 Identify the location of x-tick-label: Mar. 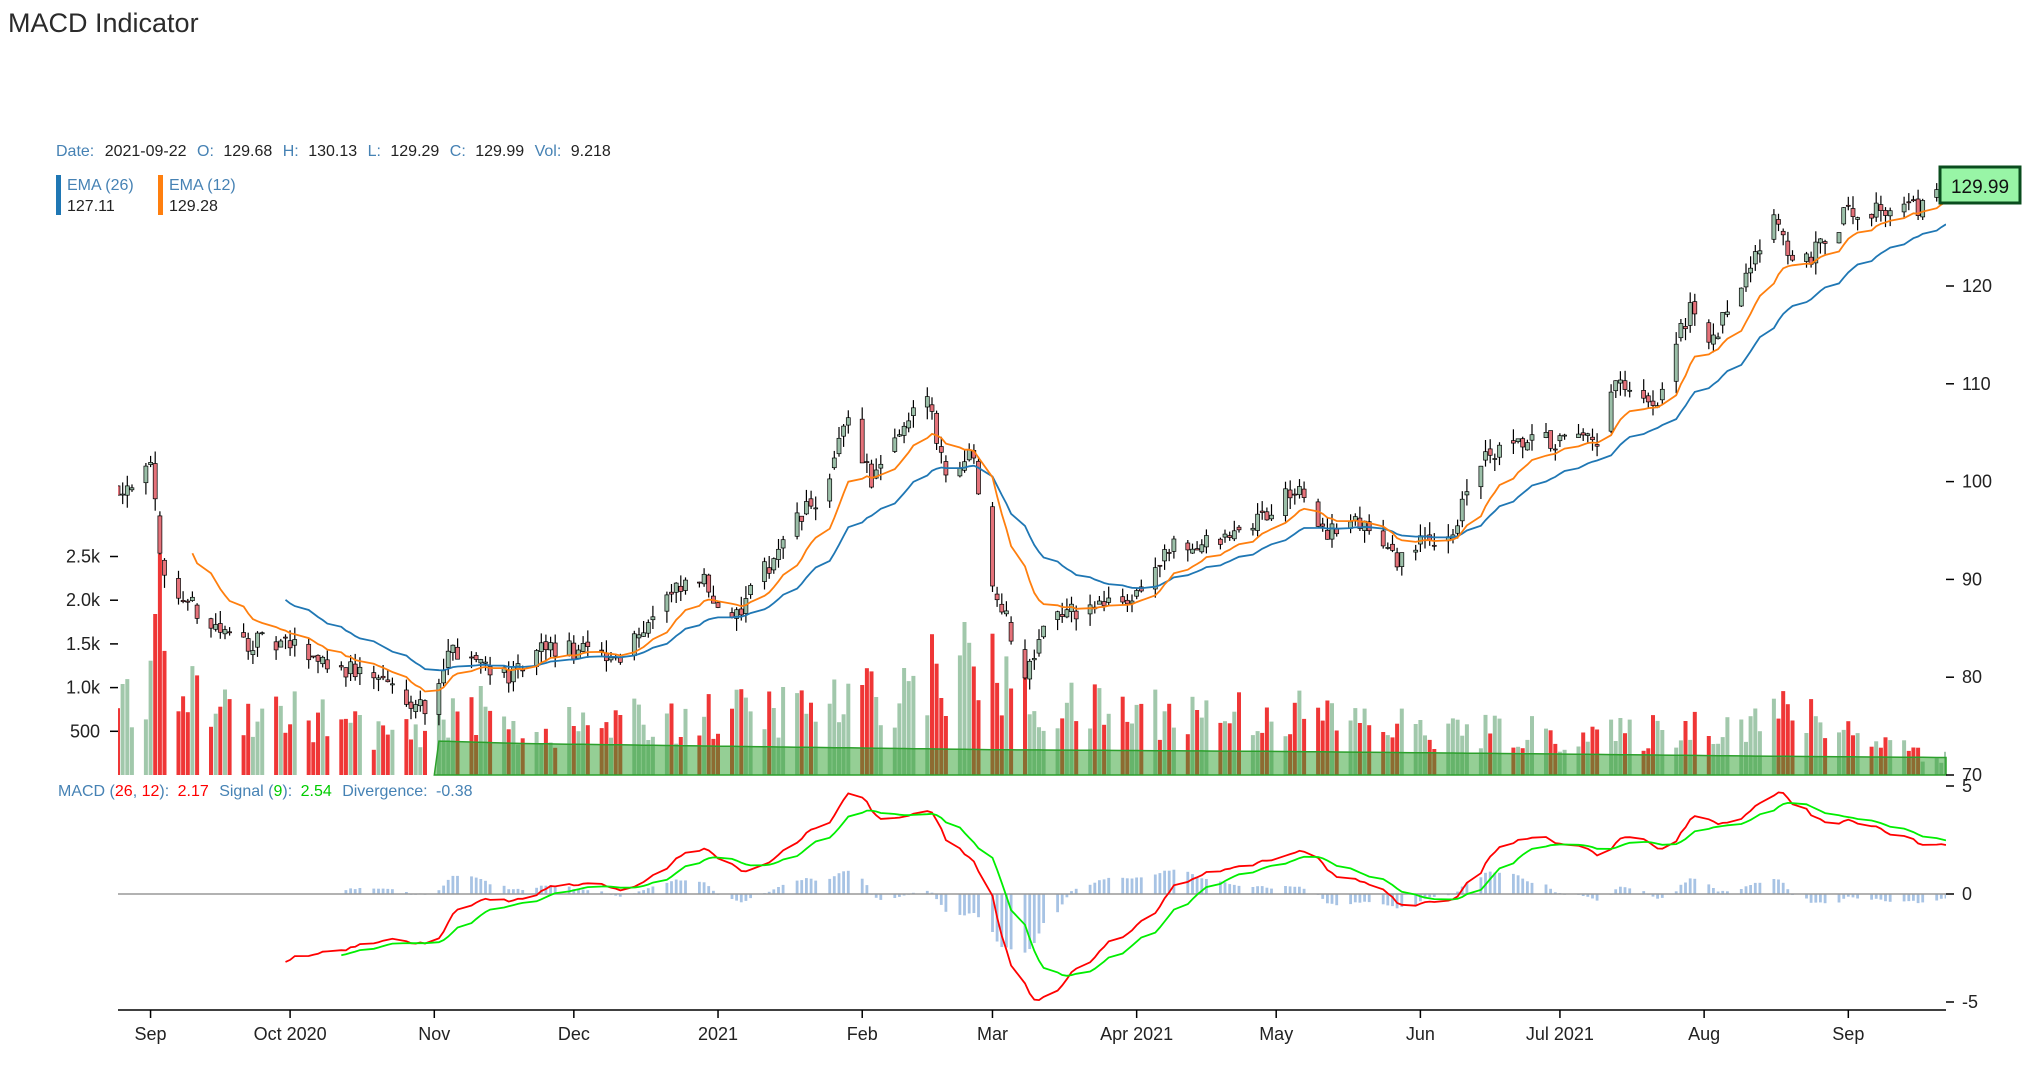
(992, 1034).